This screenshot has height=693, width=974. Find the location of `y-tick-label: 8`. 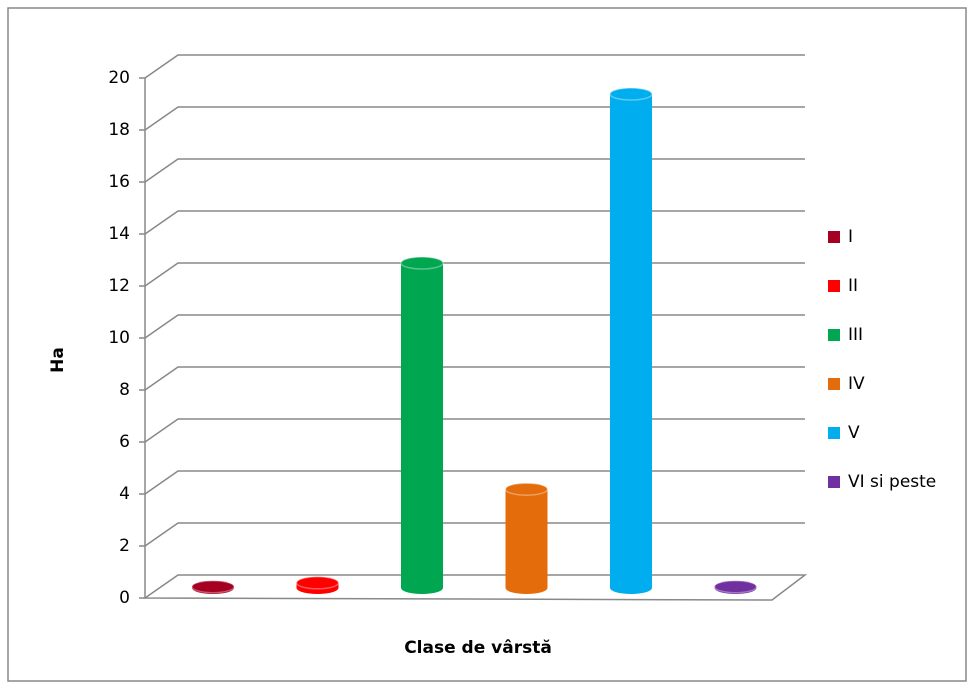

y-tick-label: 8 is located at coordinates (124, 390).